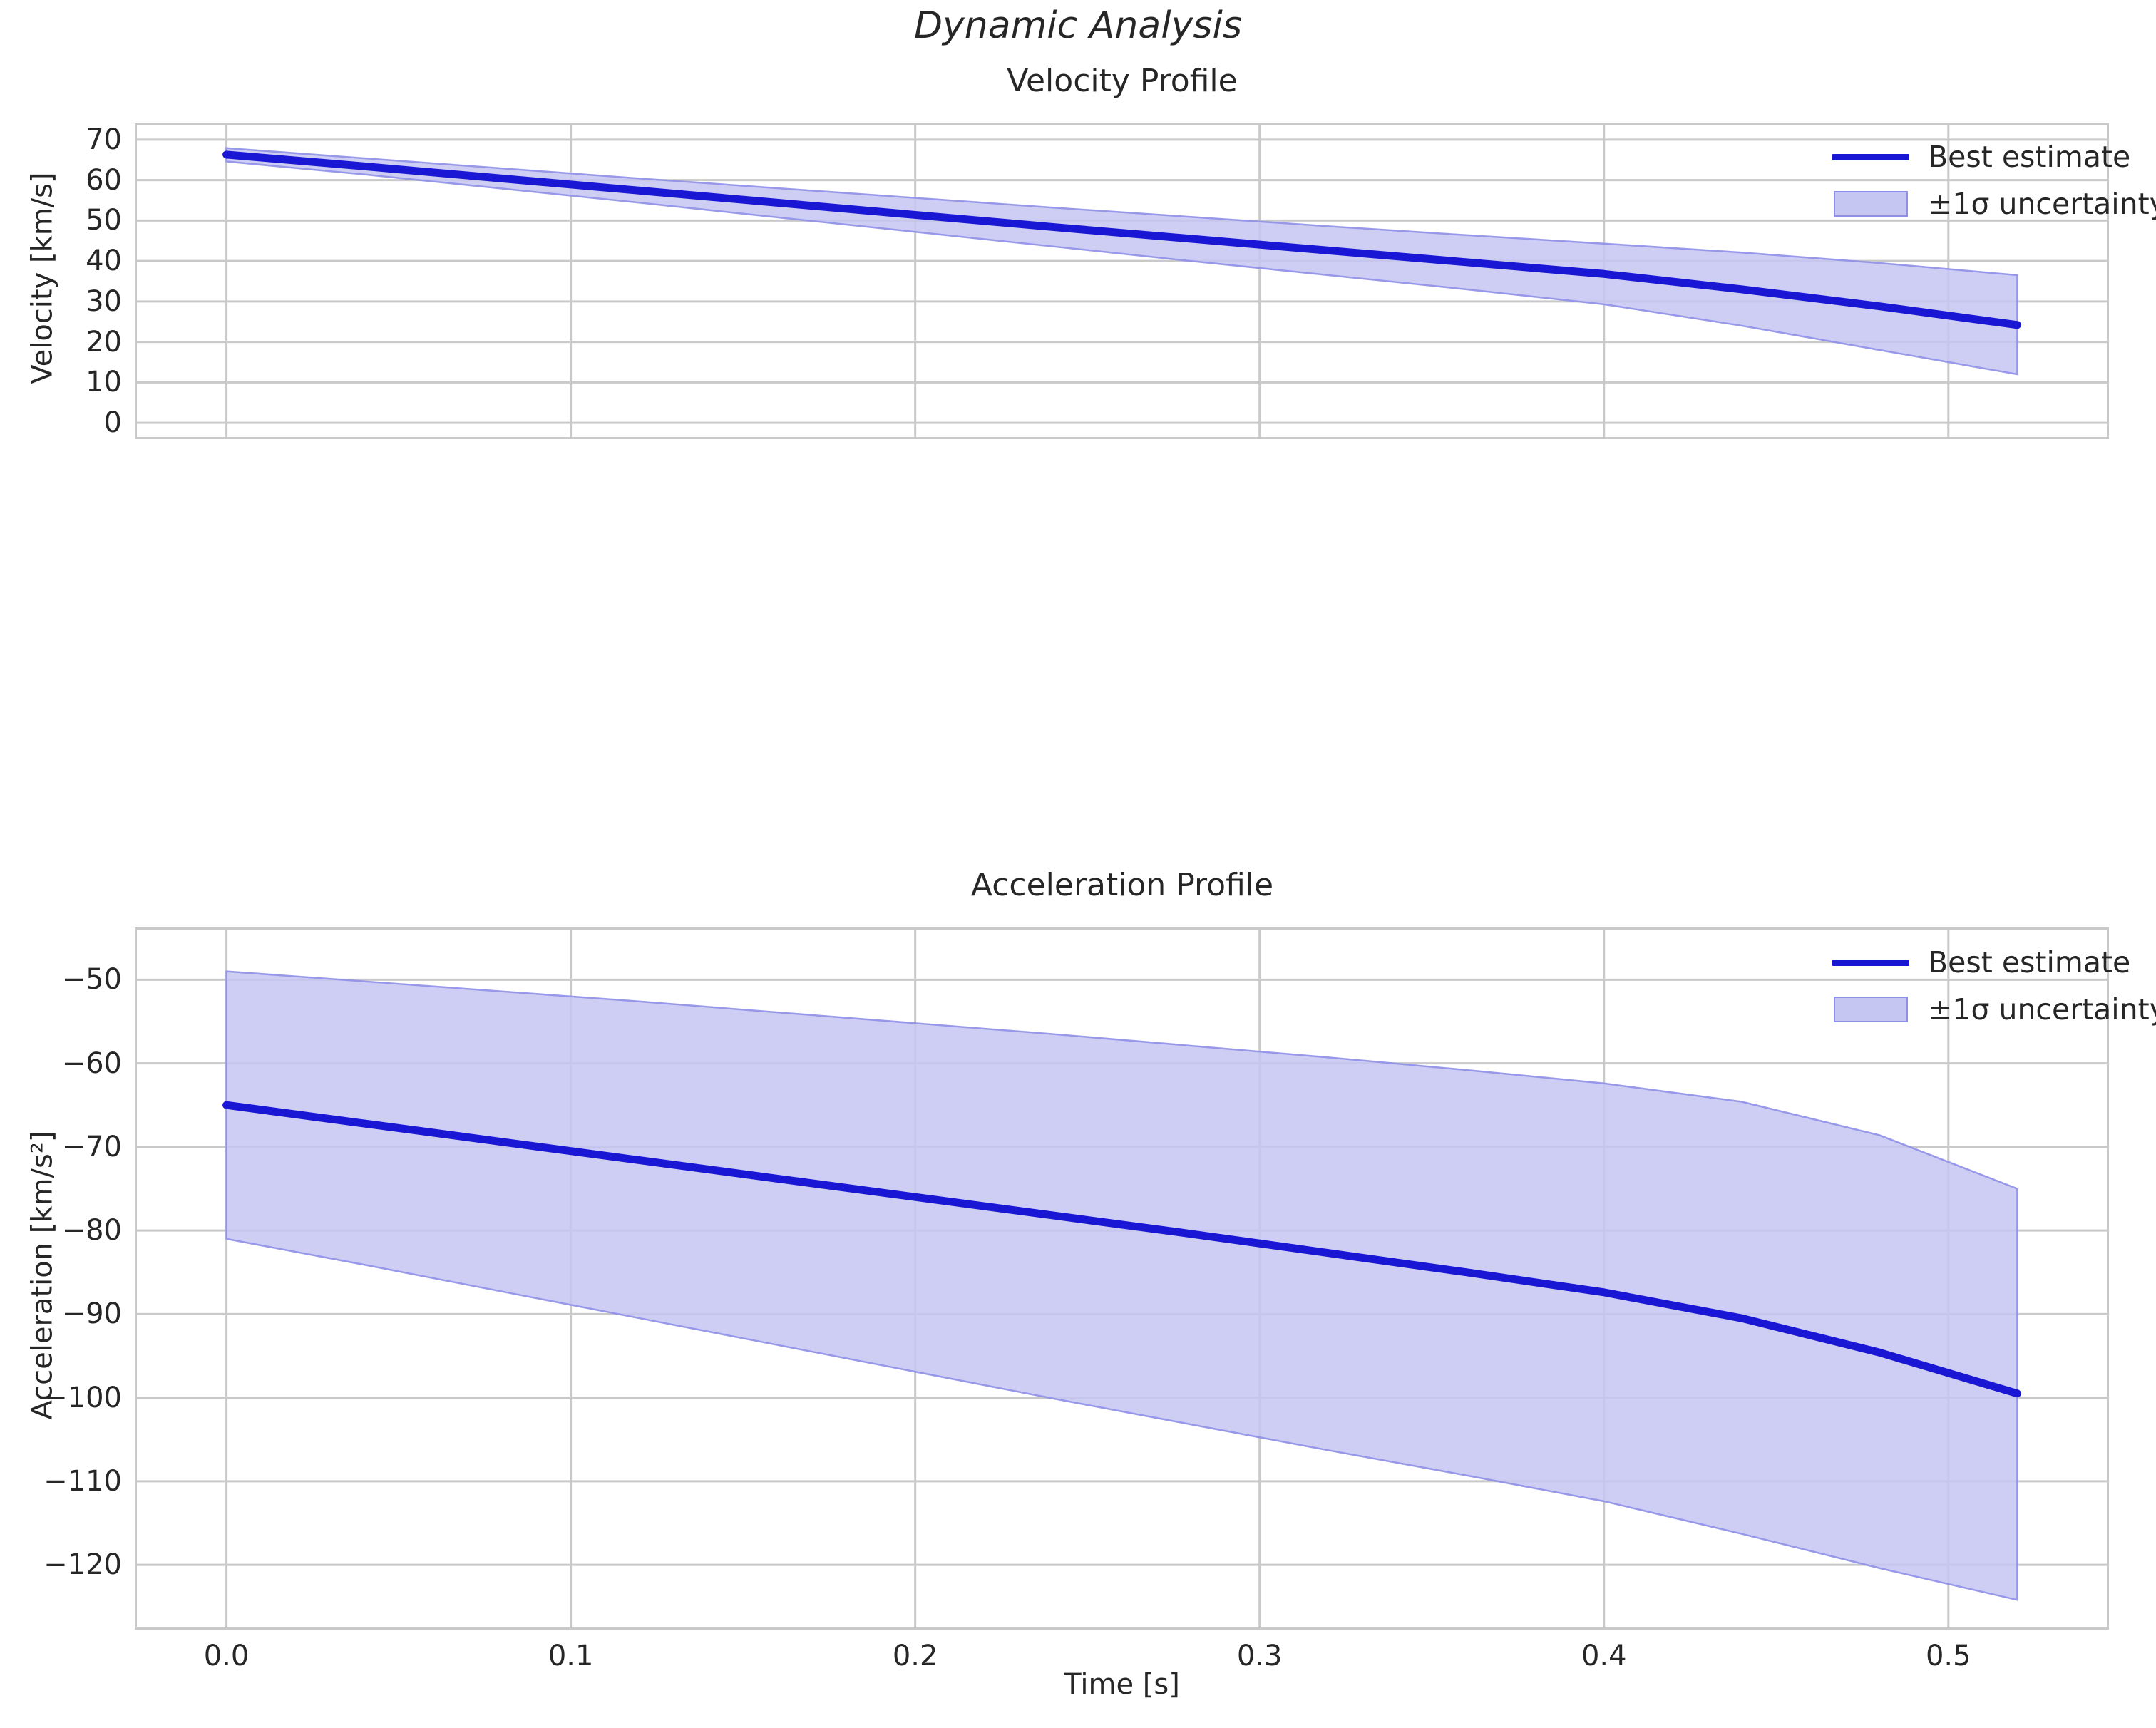  I want to click on velocity-subplot-title: Velocity Profile, so click(1122, 81).